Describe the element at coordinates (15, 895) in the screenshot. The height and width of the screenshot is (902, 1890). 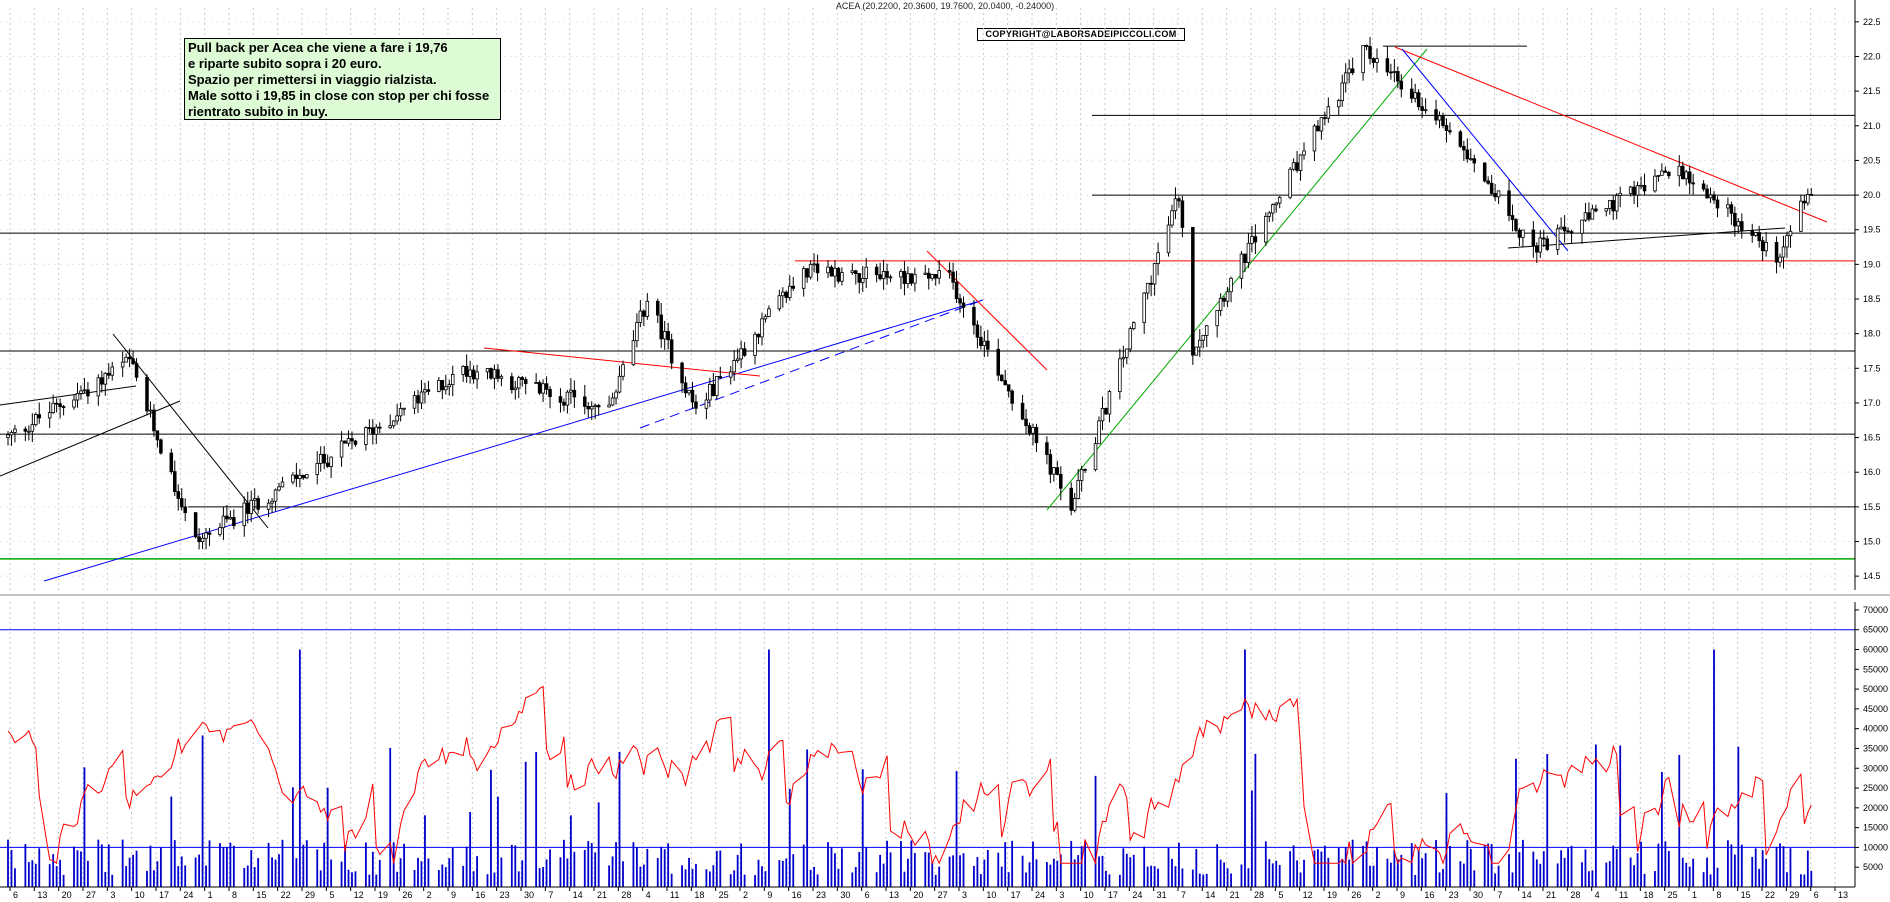
I see `day-tick-label: 6` at that location.